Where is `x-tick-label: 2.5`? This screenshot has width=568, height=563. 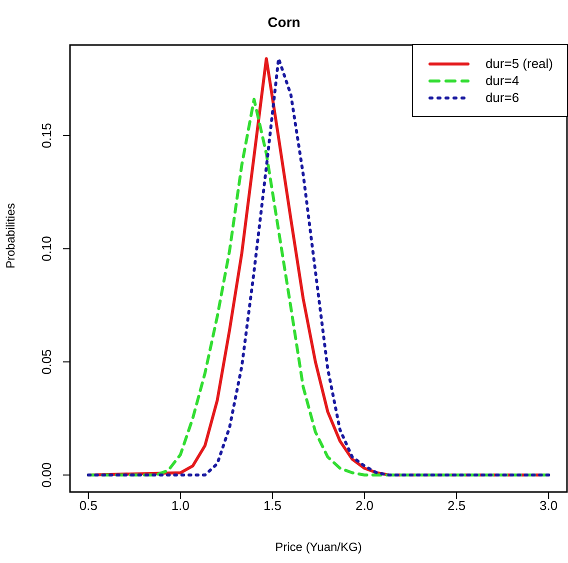
x-tick-label: 2.5 is located at coordinates (457, 506).